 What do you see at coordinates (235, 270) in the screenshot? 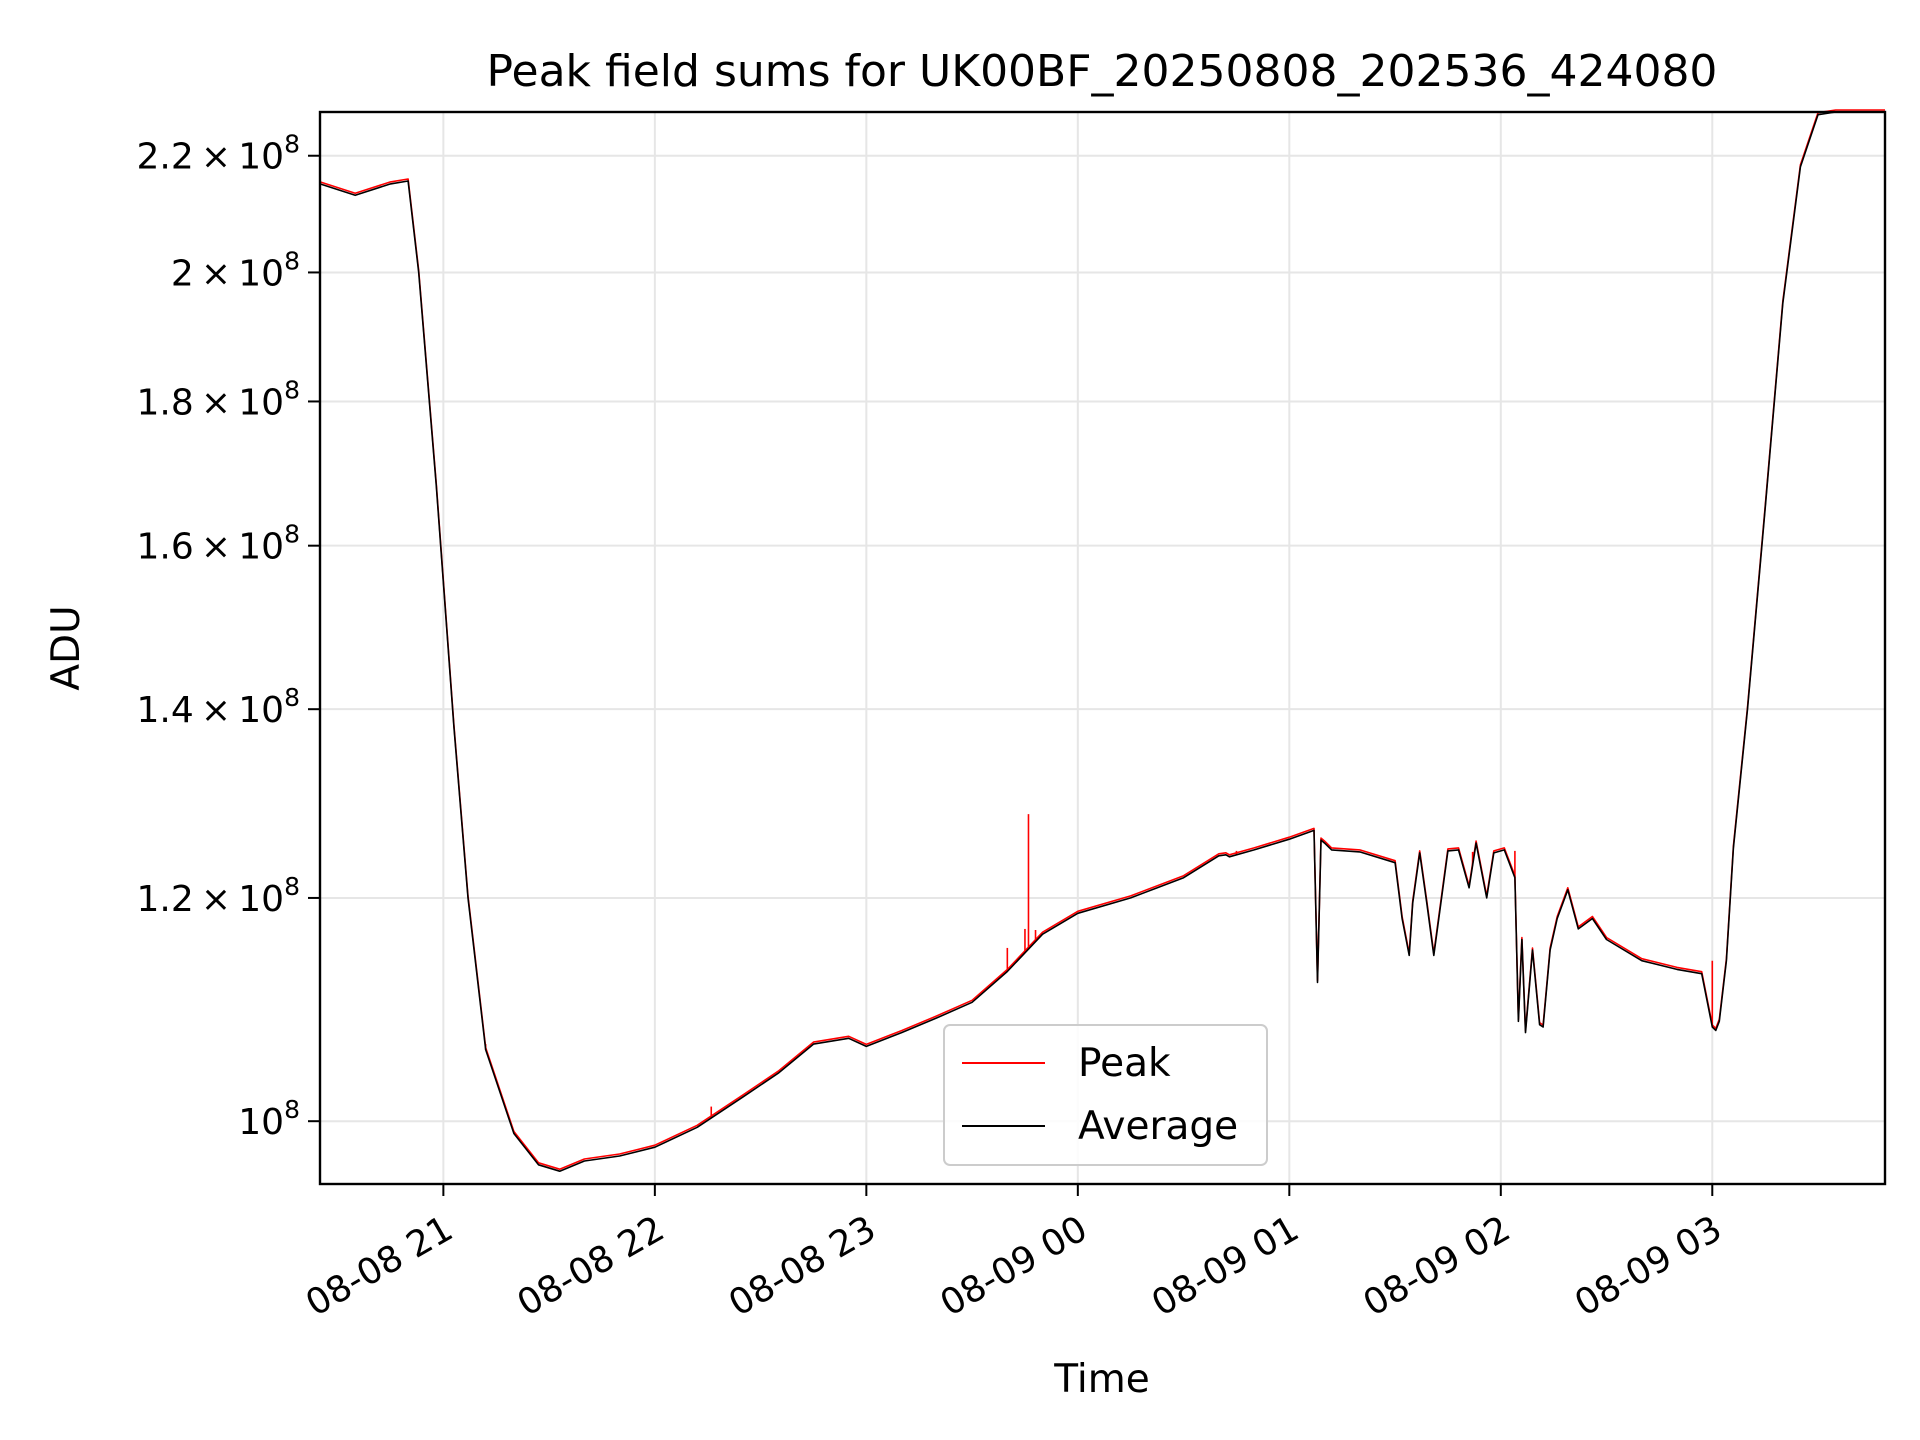
I see `y-tick-label: 2 × 10⁸` at bounding box center [235, 270].